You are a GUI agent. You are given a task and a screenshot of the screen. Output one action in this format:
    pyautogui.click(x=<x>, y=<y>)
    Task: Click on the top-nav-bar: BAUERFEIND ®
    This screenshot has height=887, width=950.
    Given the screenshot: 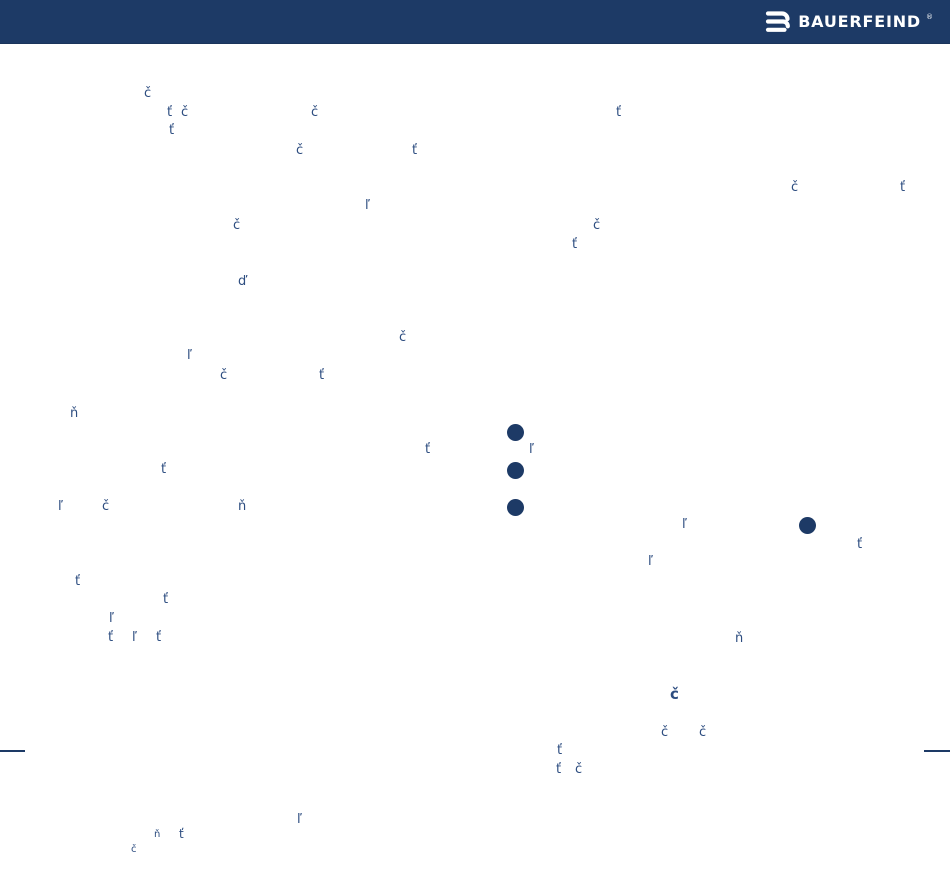 What is the action you would take?
    pyautogui.click(x=475, y=22)
    